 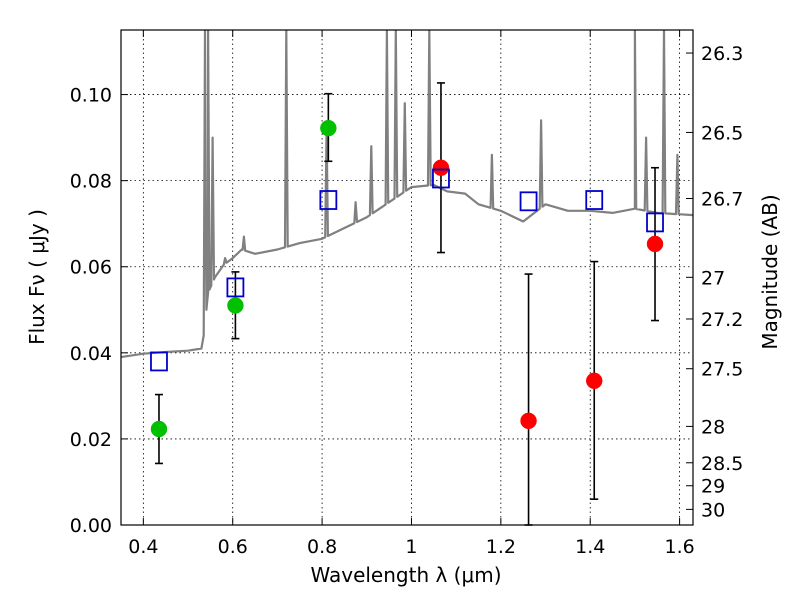 What do you see at coordinates (411, 547) in the screenshot?
I see `x-tick-label: 1` at bounding box center [411, 547].